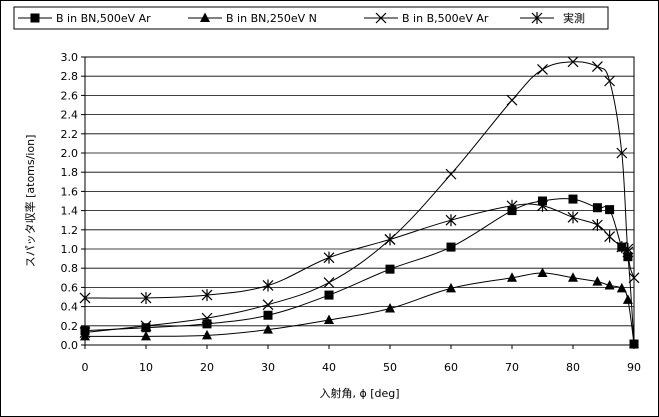 Image resolution: width=659 pixels, height=417 pixels. I want to click on legend-label: B in BN,500eV Ar, so click(103, 18).